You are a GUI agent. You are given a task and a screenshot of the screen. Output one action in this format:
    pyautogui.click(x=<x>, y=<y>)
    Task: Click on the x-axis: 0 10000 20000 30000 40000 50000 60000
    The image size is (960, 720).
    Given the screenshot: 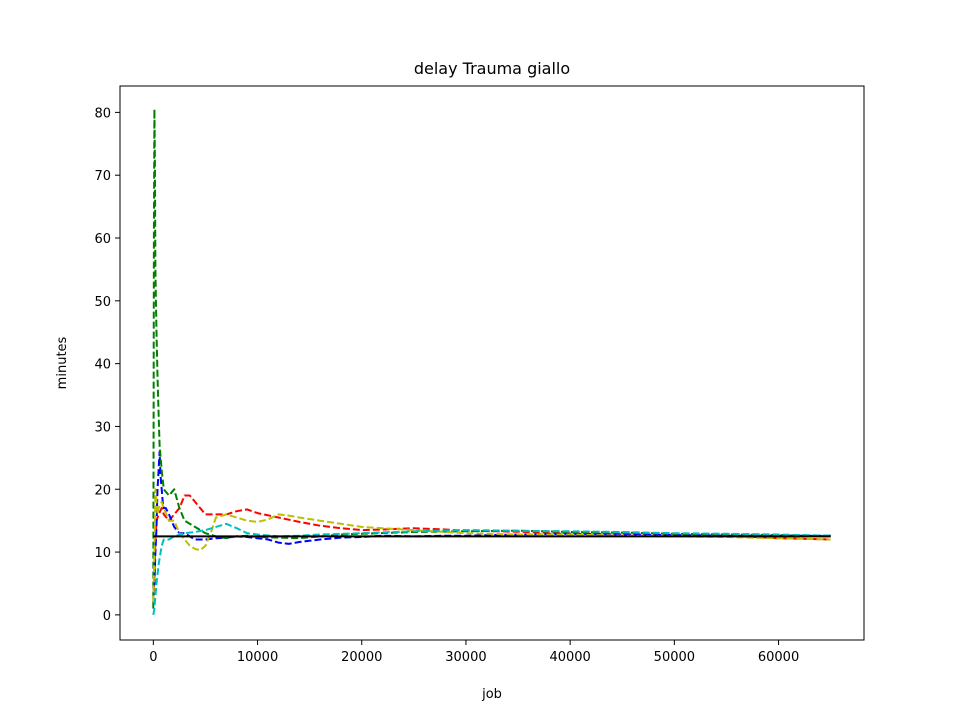 What is the action you would take?
    pyautogui.click(x=474, y=652)
    